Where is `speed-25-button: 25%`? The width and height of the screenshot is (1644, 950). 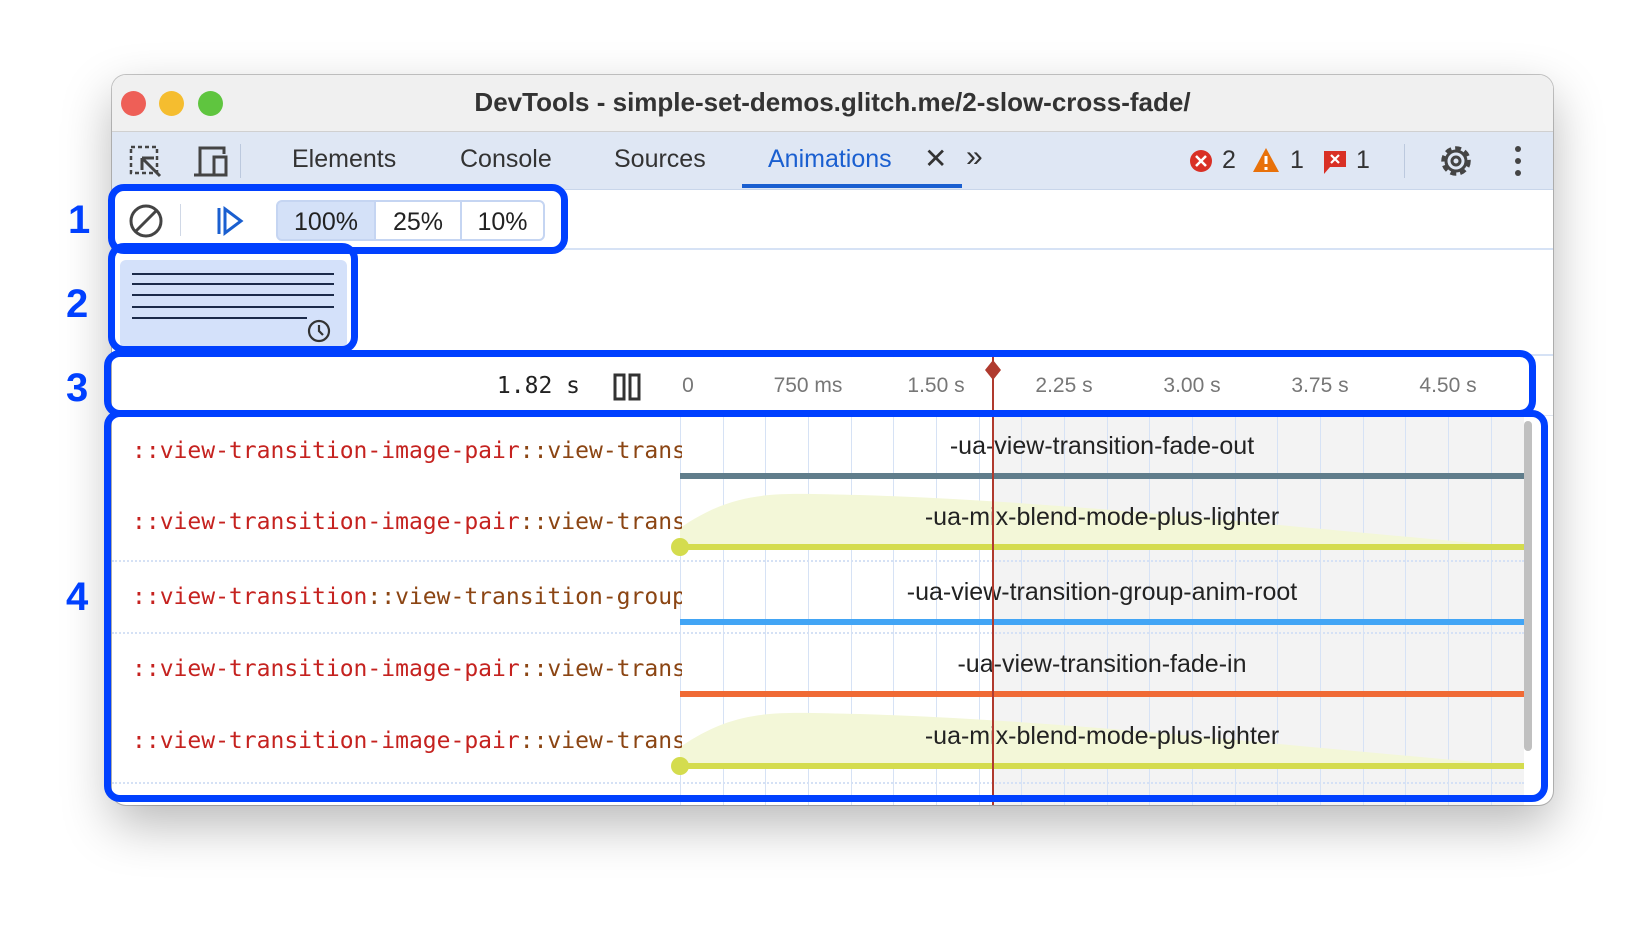 speed-25-button: 25% is located at coordinates (418, 220).